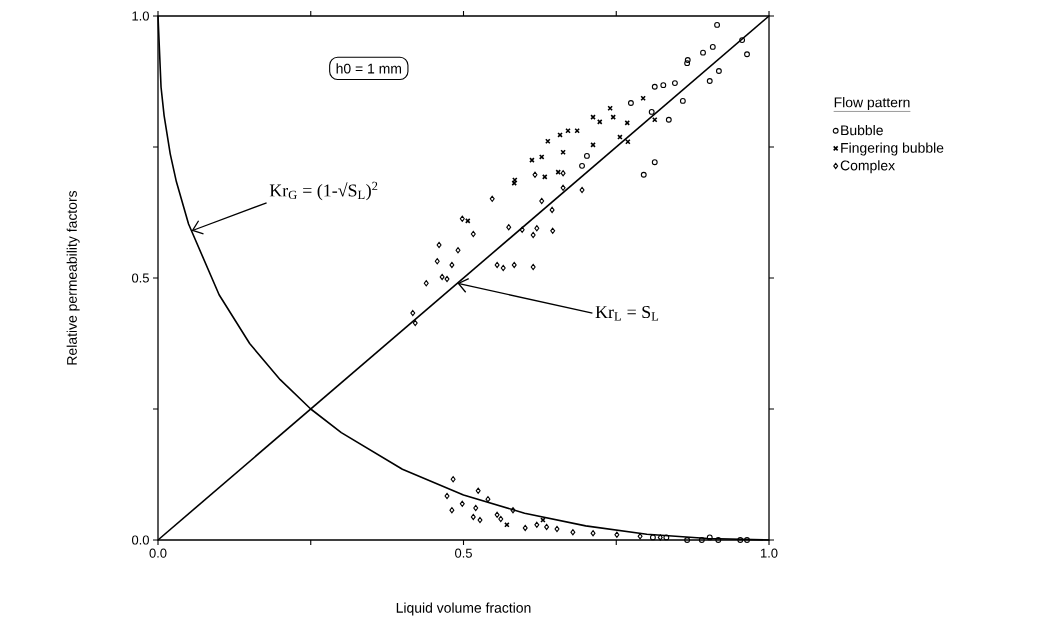 This screenshot has height=643, width=1047. I want to click on y-axis-title: Relative permeability factors, so click(73, 277).